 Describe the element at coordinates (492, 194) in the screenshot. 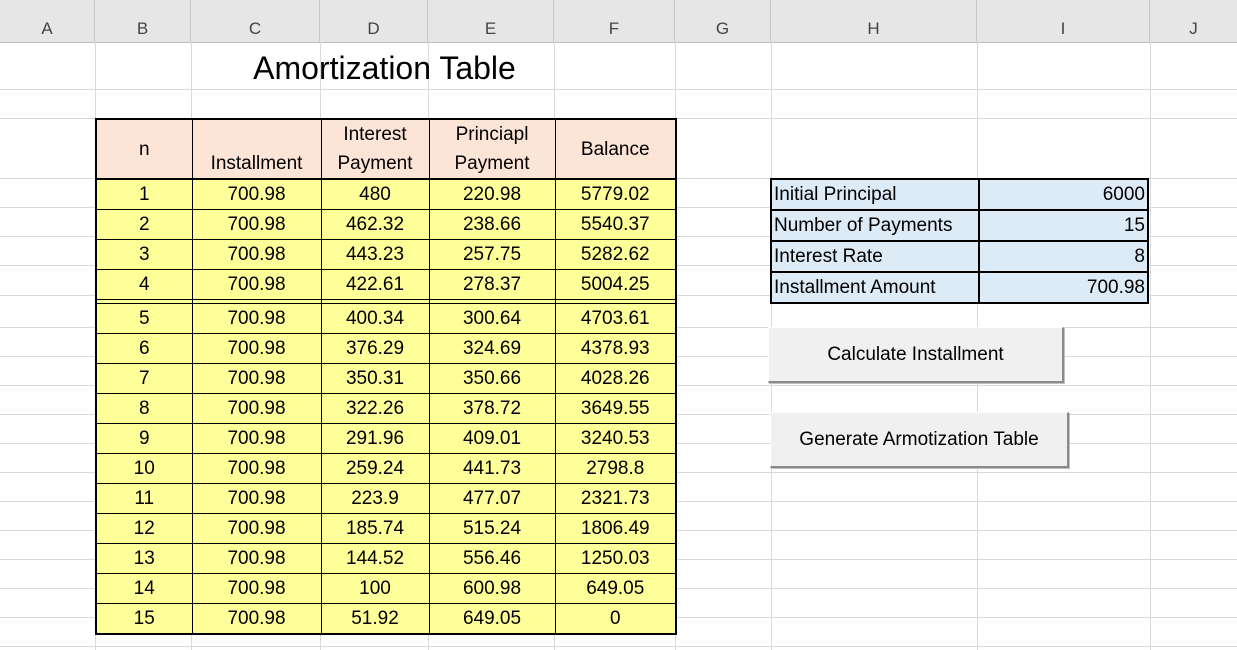

I see `cell-principal-payment: 220.98` at that location.